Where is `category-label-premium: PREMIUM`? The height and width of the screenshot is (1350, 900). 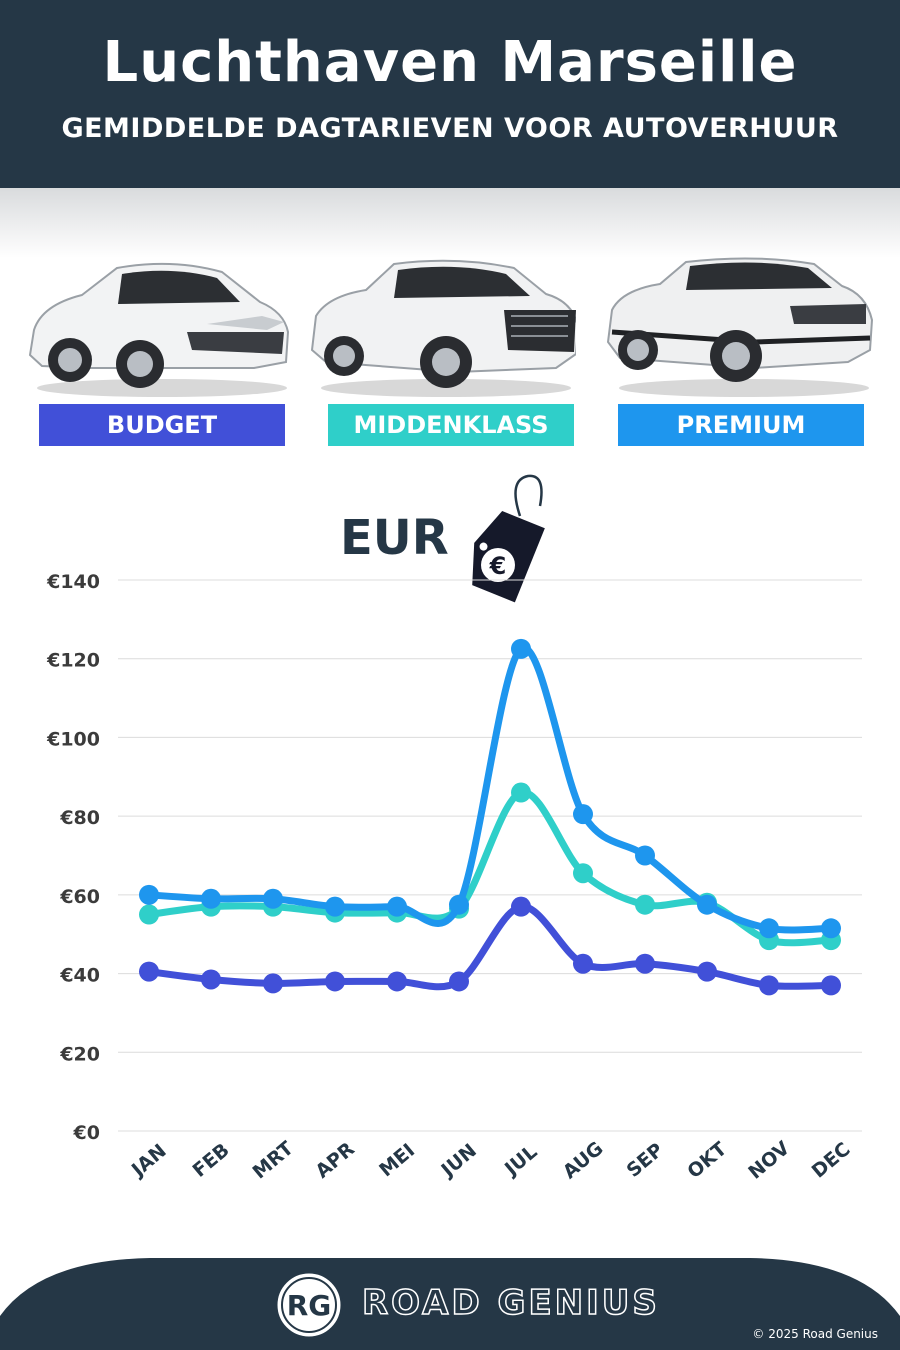 category-label-premium: PREMIUM is located at coordinates (741, 425).